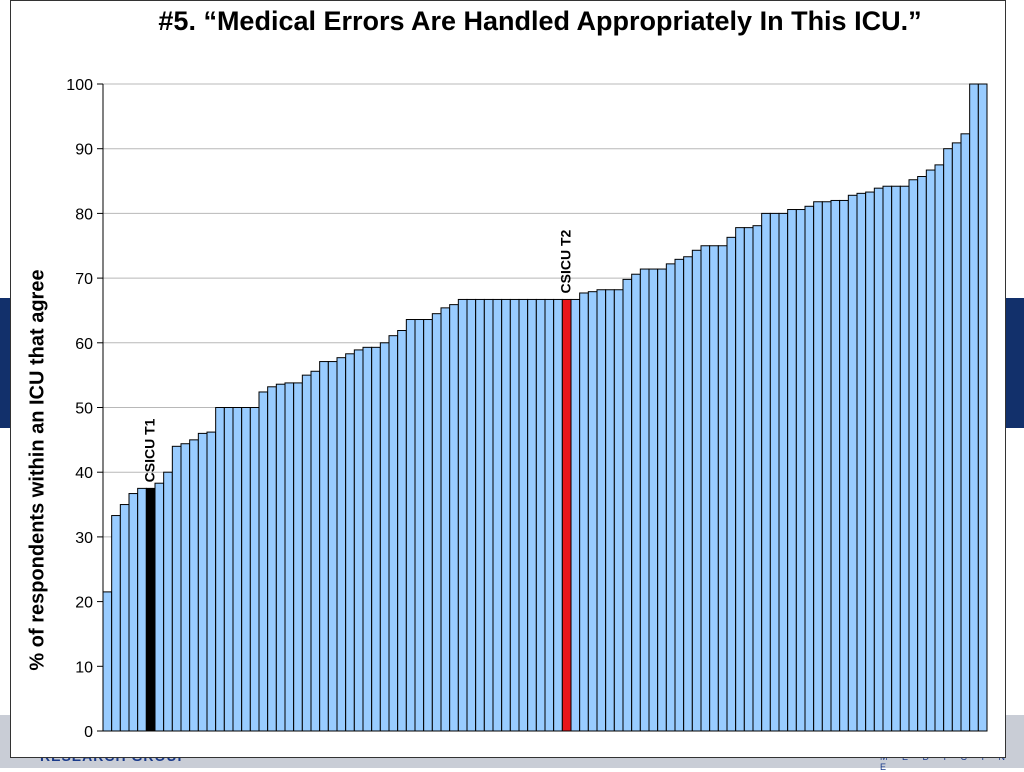  I want to click on y-tick-label: 90, so click(84, 150).